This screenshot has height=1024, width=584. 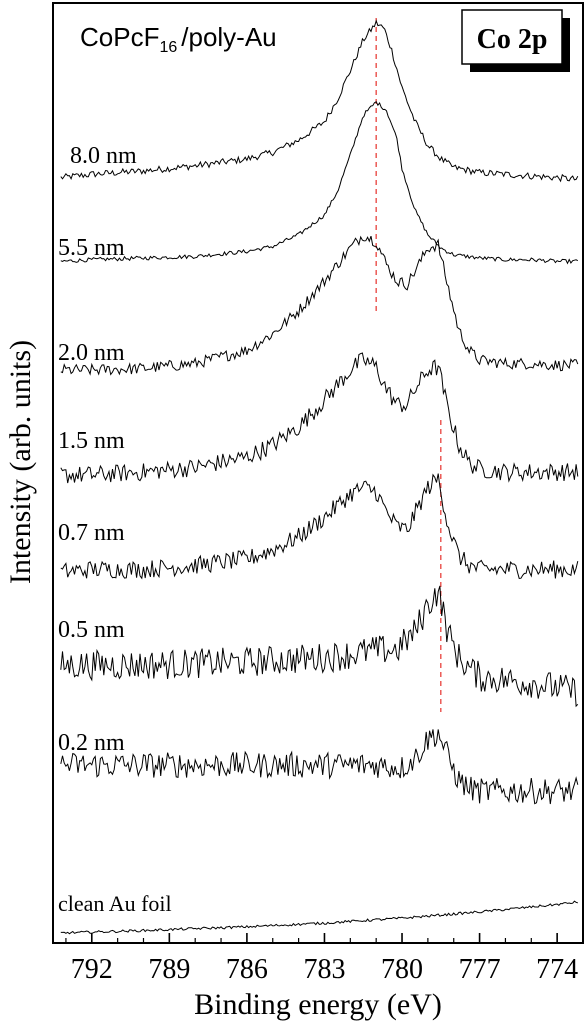 I want to click on series-line-2-0-nm, so click(x=319, y=305).